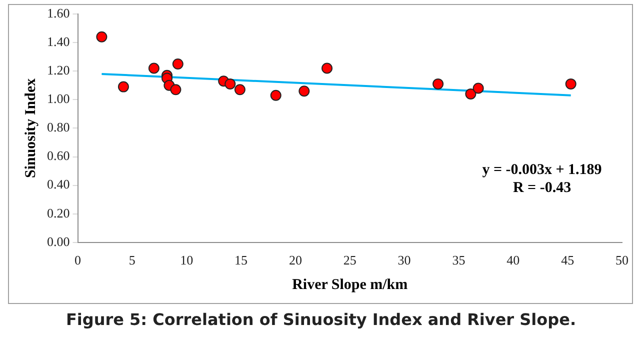 This screenshot has height=339, width=642. I want to click on x-tick-label: 5, so click(132, 260).